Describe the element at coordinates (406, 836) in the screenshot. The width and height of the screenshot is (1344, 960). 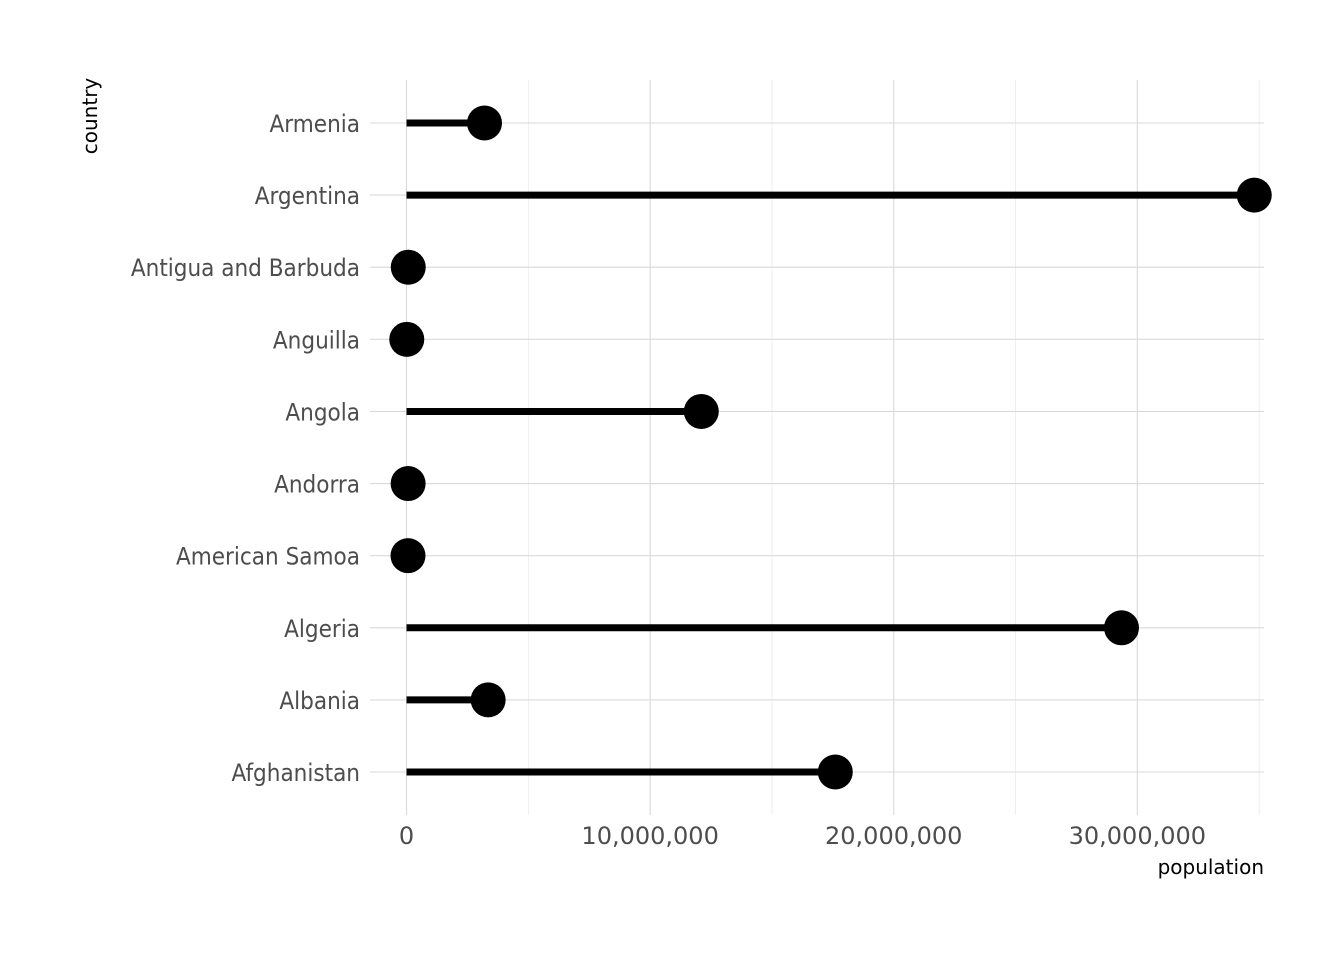
I see `x-tick-label: 0` at that location.